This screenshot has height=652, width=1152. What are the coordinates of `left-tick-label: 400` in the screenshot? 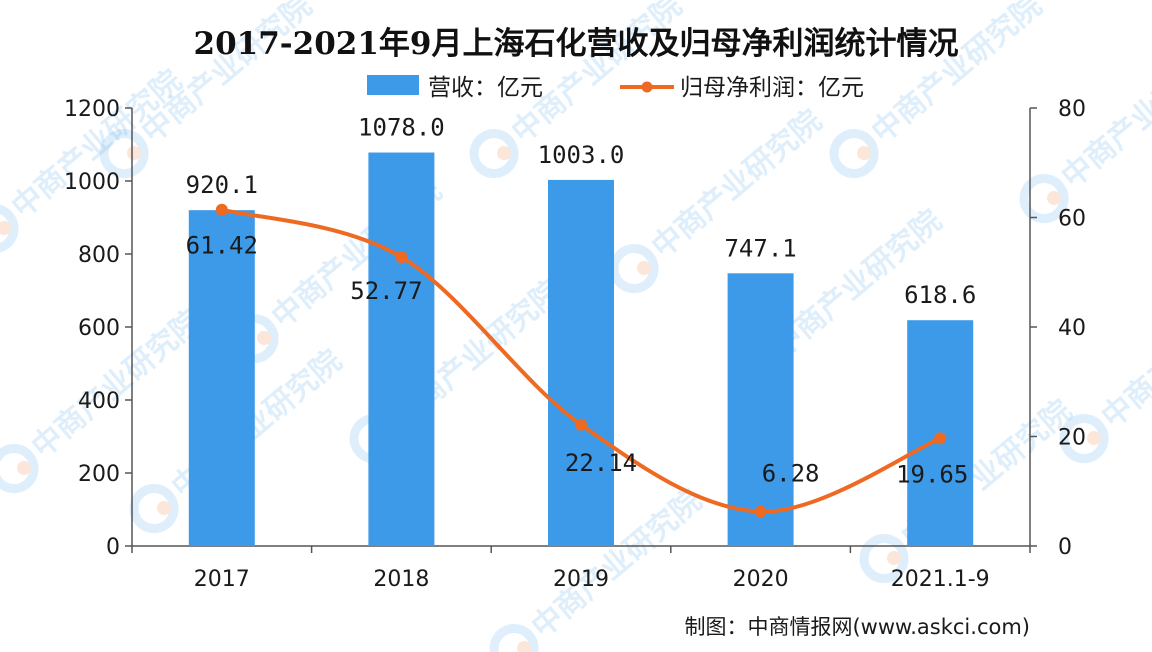 It's located at (99, 401).